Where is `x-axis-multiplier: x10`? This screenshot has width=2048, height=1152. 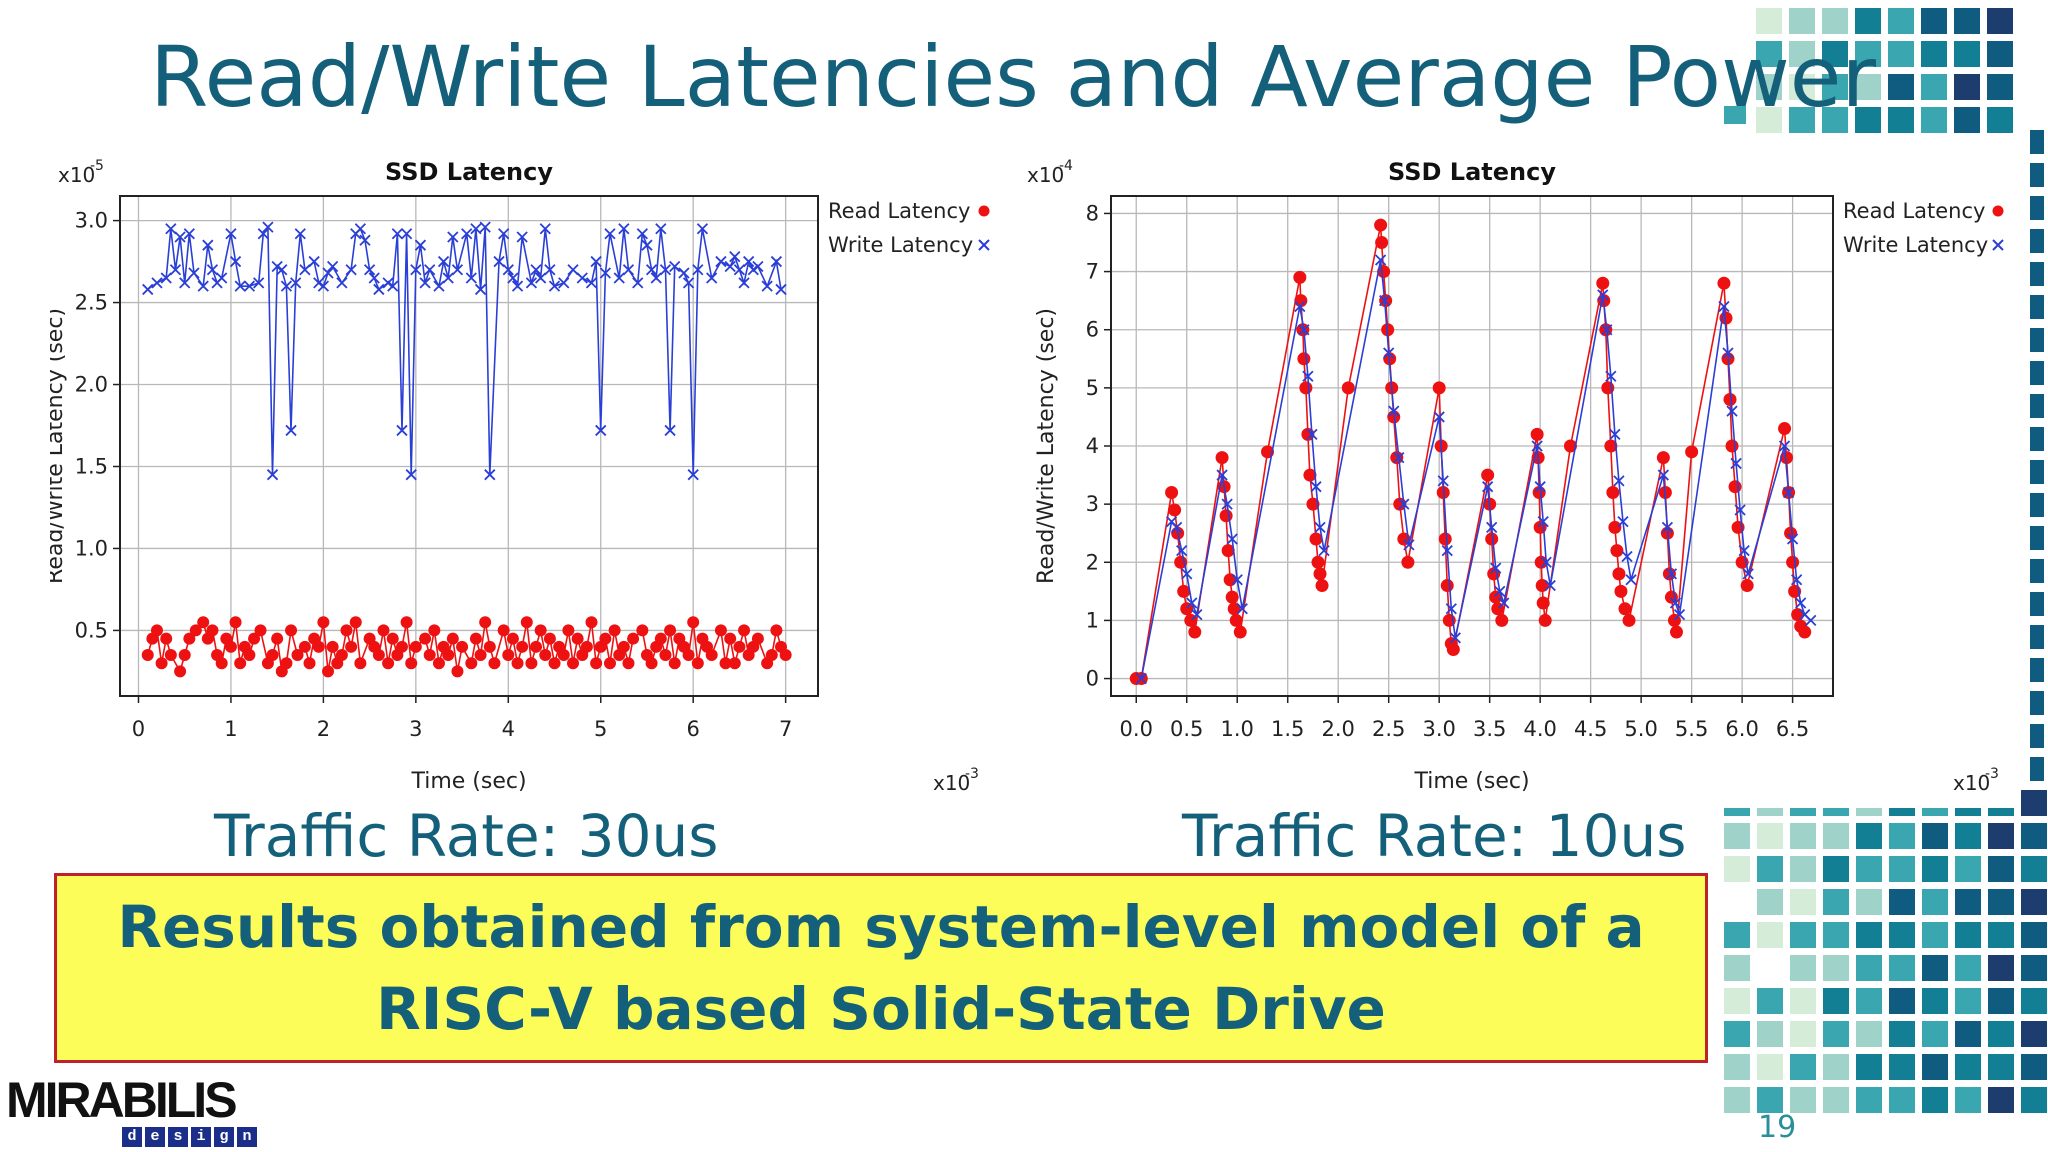 x-axis-multiplier: x10 is located at coordinates (1971, 783).